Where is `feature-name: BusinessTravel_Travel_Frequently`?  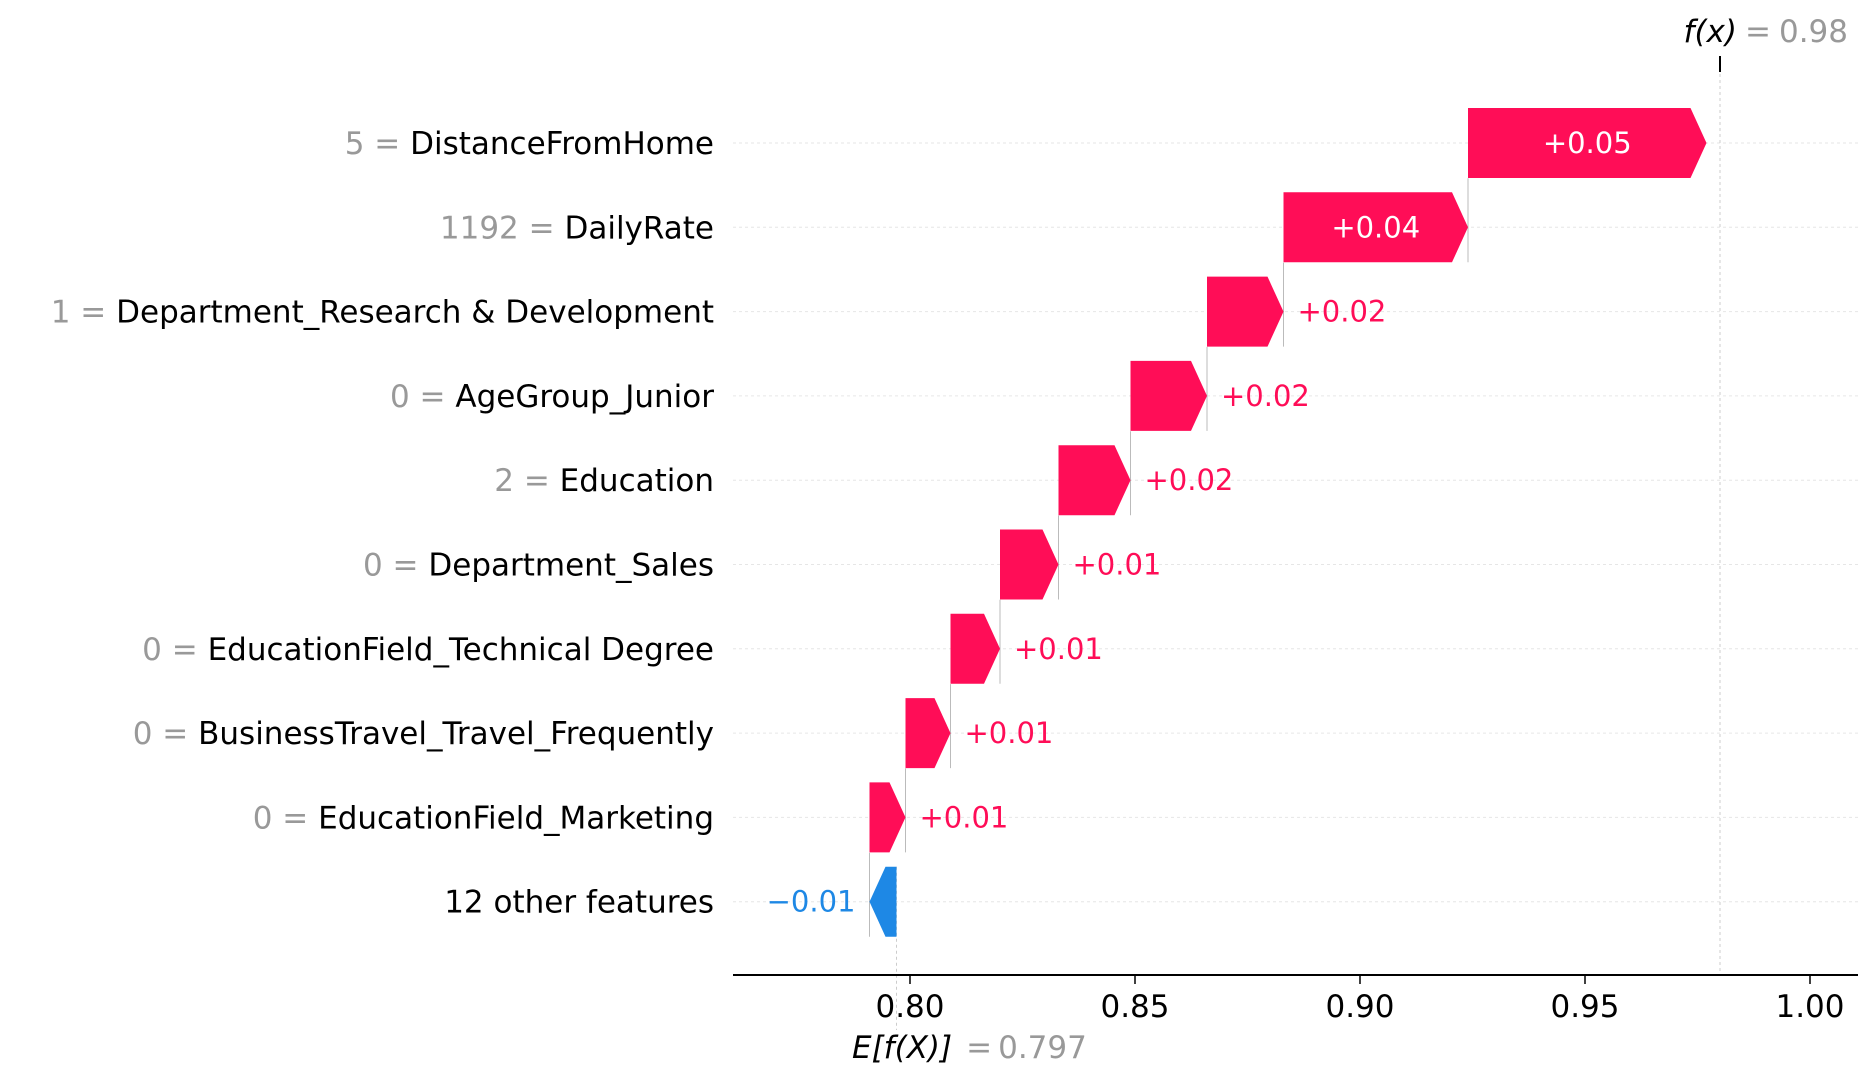
feature-name: BusinessTravel_Travel_Frequently is located at coordinates (456, 734).